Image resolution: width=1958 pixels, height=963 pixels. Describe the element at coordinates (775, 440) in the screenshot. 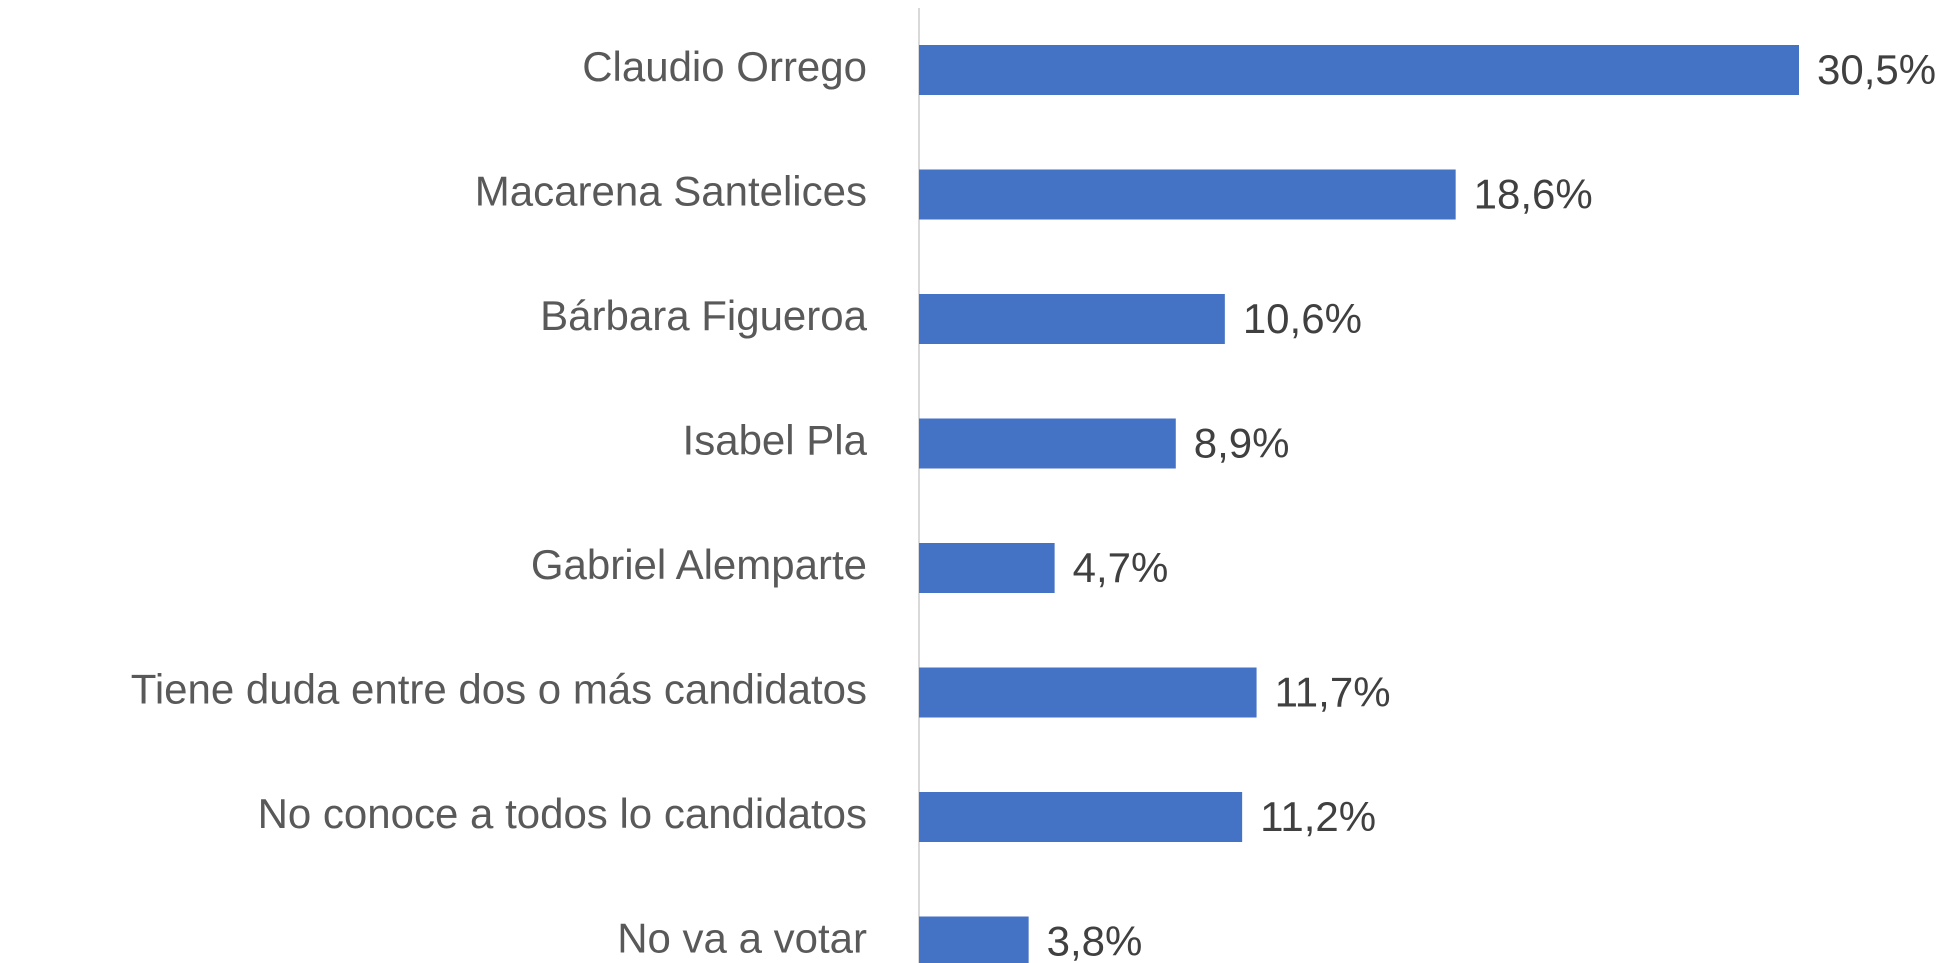

I see `category-label: Isabel Pla` at that location.